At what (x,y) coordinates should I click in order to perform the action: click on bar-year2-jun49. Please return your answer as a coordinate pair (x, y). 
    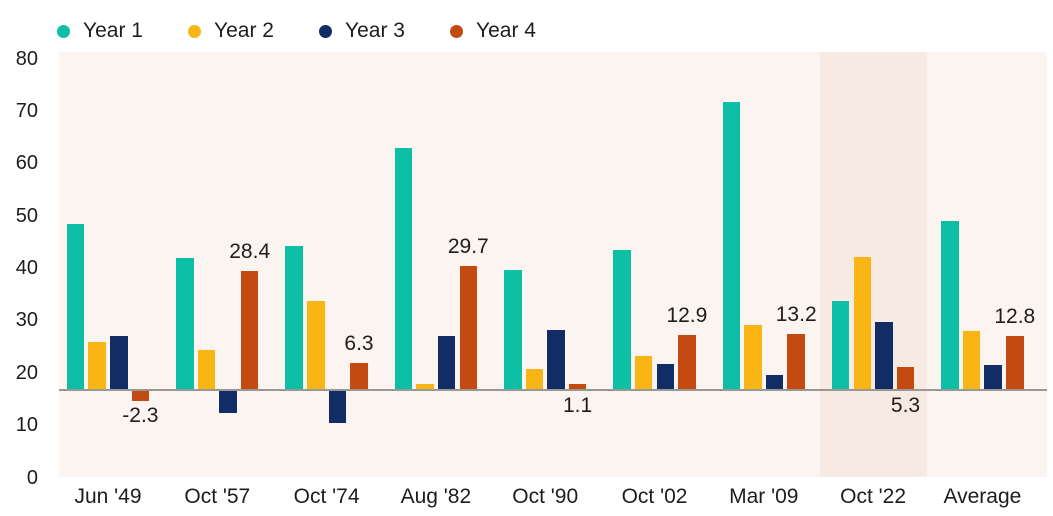
    Looking at the image, I should click on (97, 365).